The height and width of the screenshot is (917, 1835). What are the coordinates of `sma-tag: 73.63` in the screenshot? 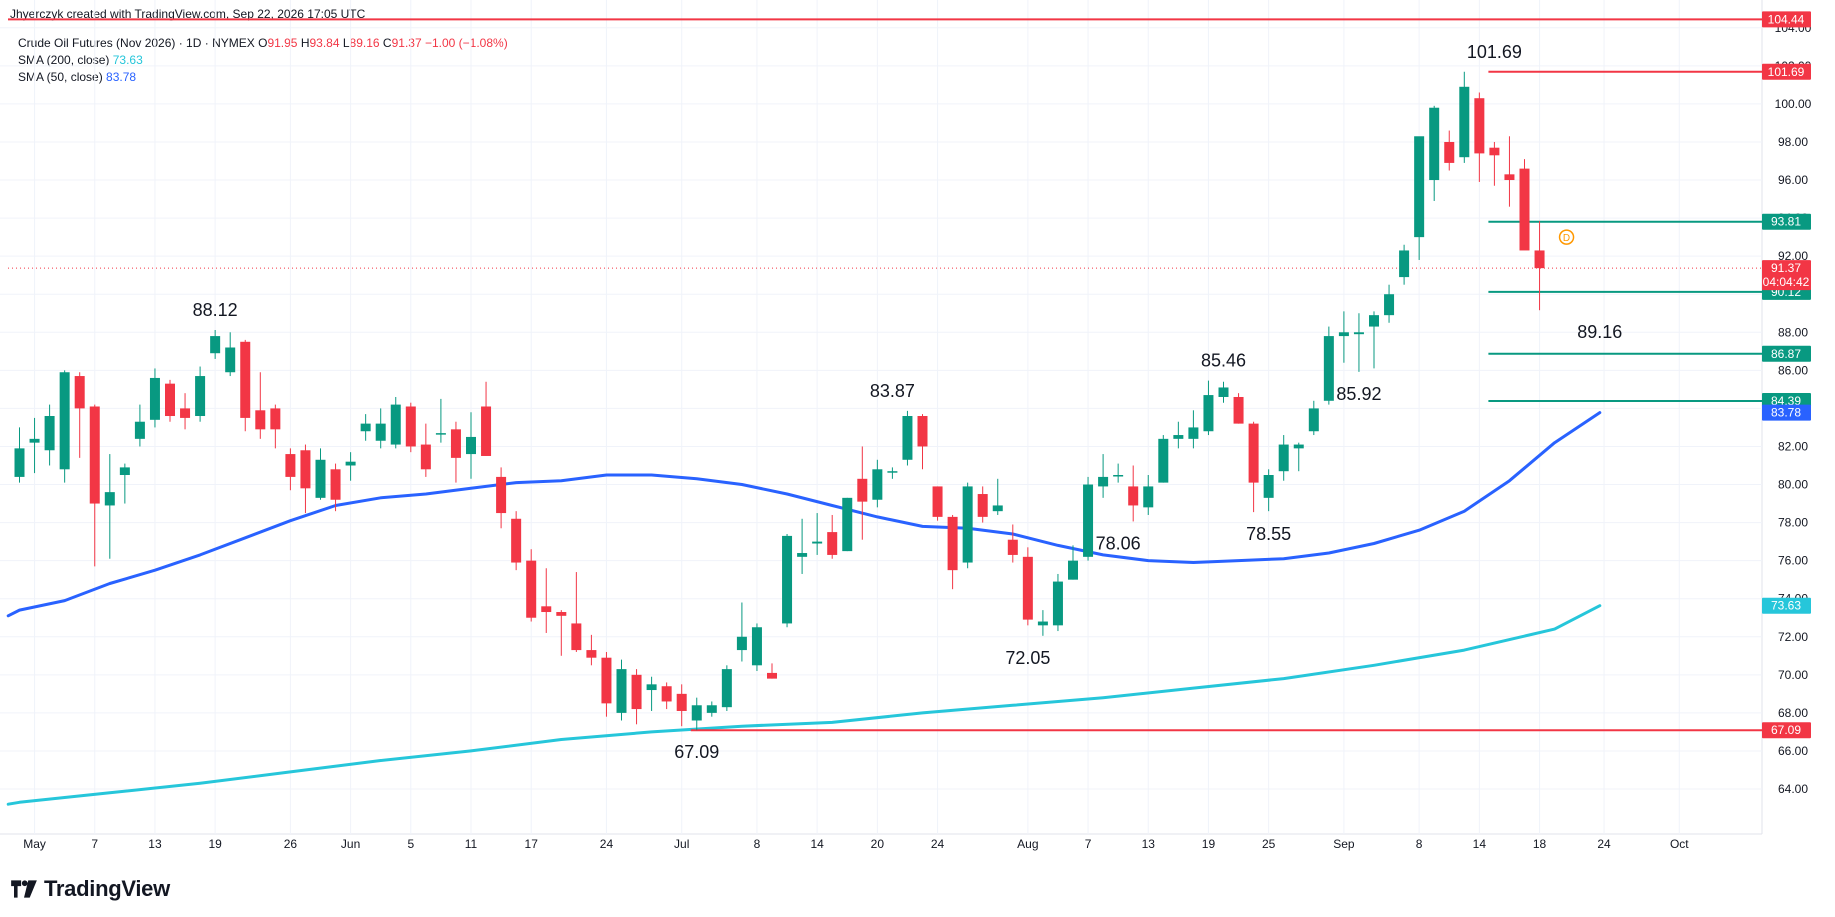 It's located at (1786, 606).